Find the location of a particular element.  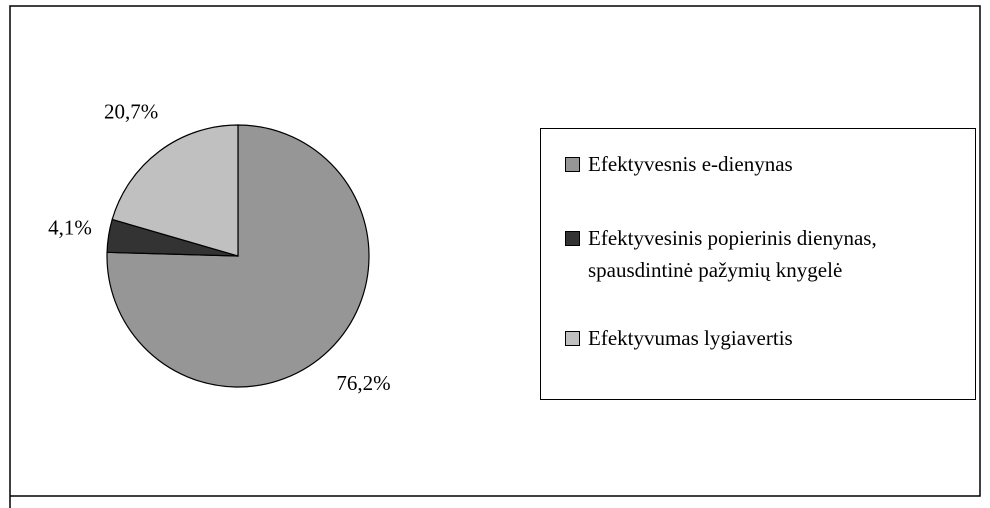

legend-item: Efektyvumas lygiavertis is located at coordinates (765, 338).